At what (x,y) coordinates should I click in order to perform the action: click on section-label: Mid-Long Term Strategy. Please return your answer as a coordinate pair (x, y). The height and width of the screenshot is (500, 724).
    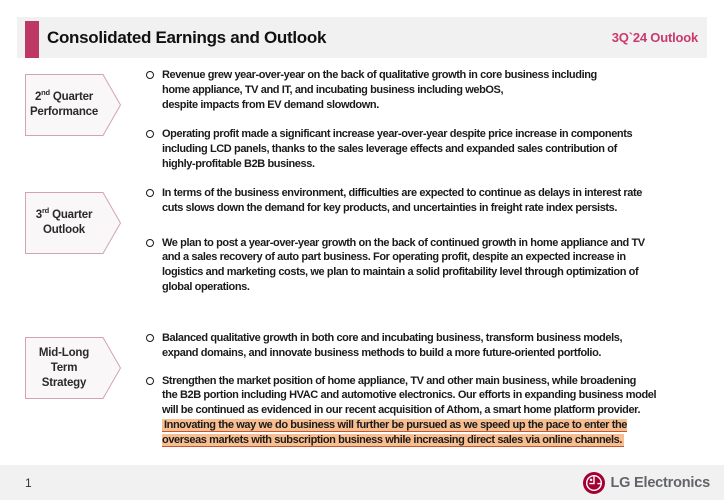
    Looking at the image, I should click on (64, 367).